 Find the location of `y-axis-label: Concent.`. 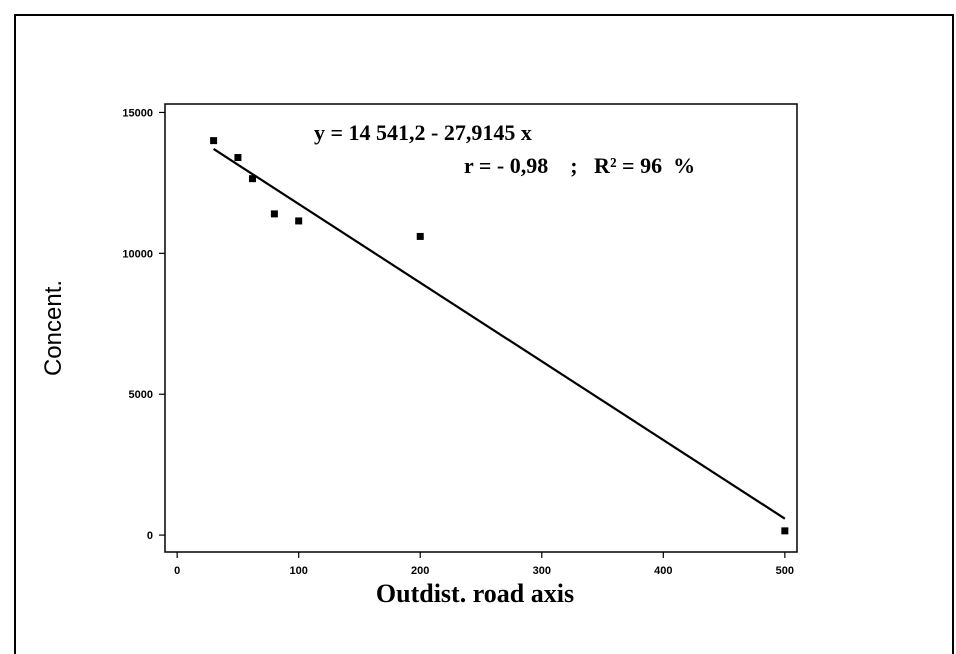

y-axis-label: Concent. is located at coordinates (53, 328).